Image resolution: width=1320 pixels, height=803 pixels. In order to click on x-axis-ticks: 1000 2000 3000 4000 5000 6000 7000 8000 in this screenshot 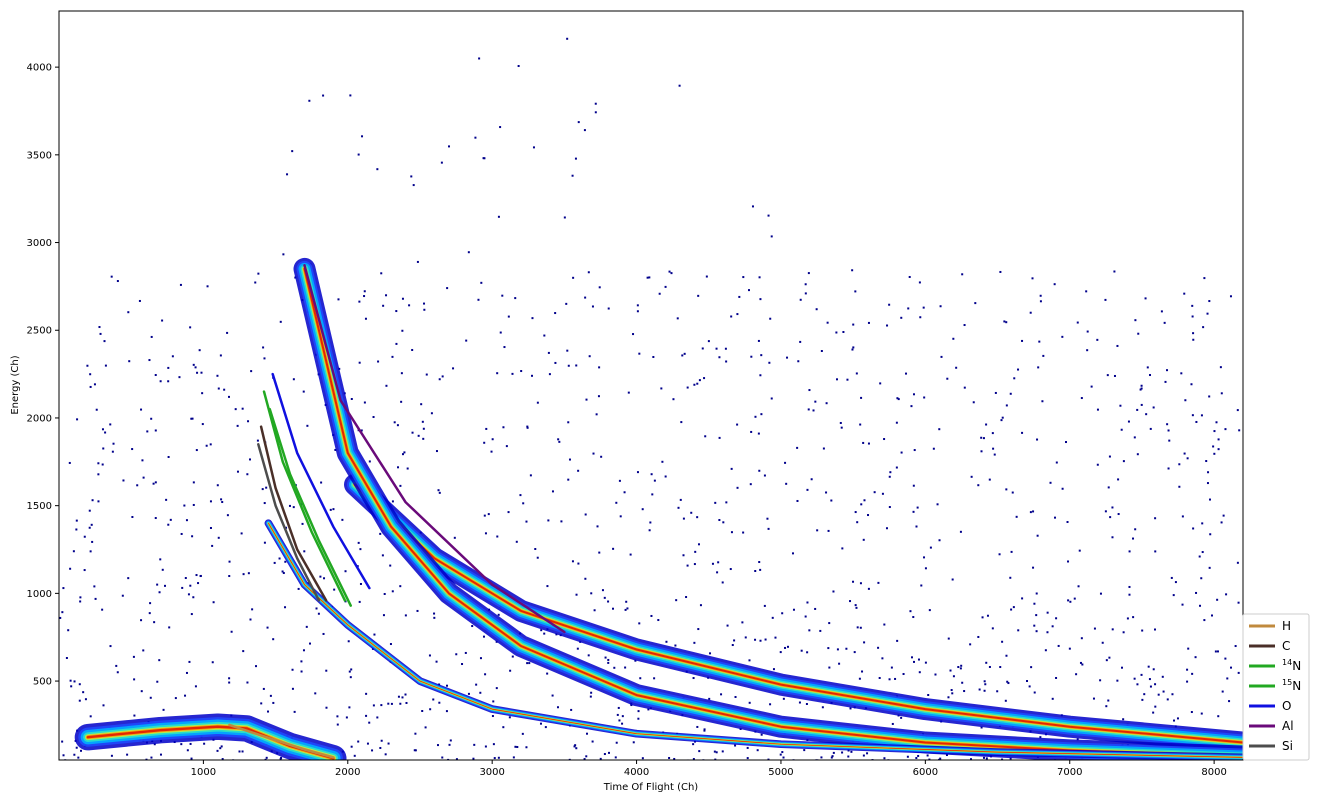, I will do `click(709, 769)`.